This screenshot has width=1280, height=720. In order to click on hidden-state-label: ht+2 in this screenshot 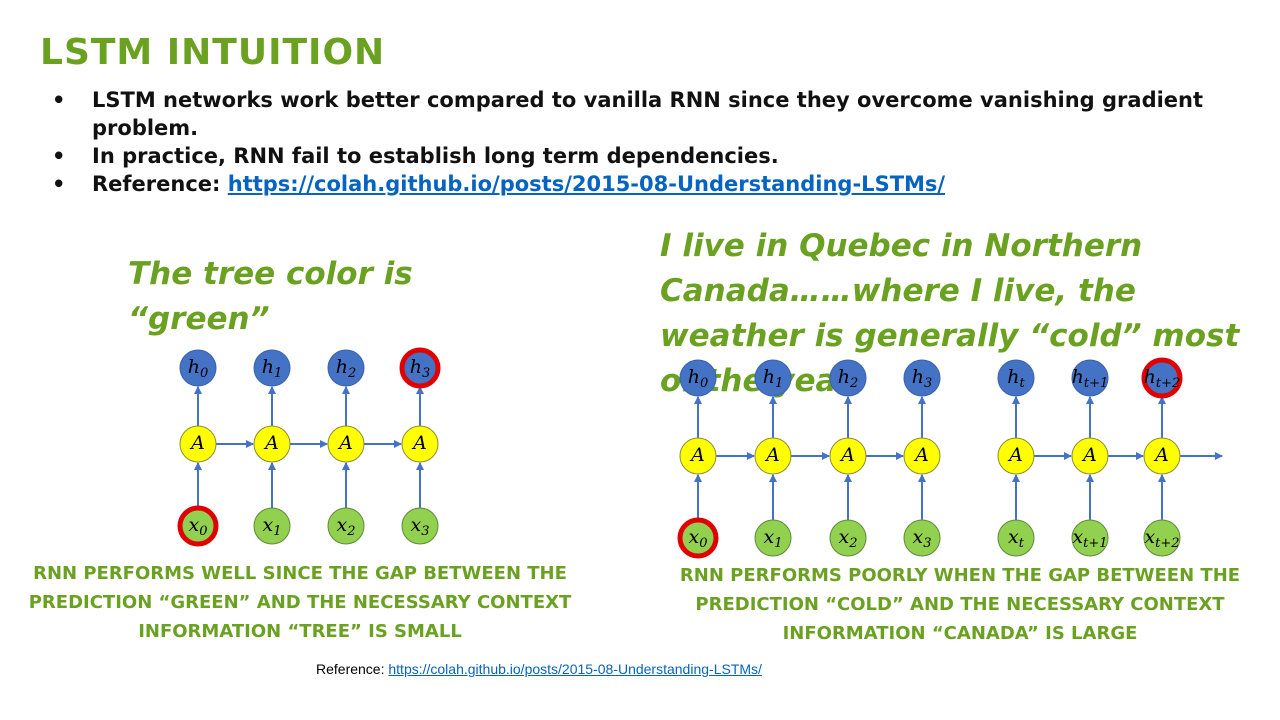, I will do `click(1162, 378)`.